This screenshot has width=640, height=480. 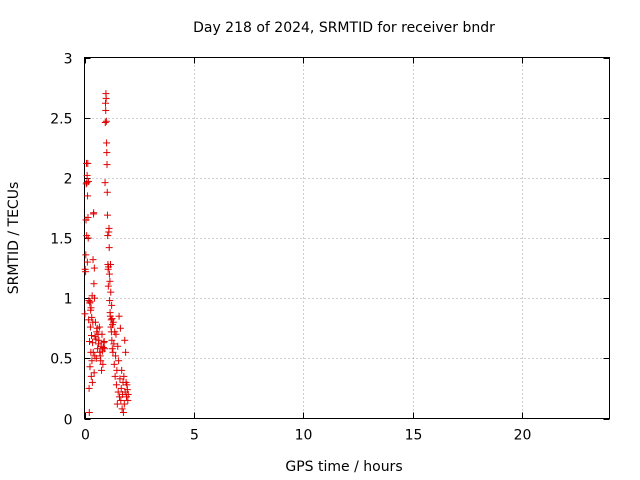 What do you see at coordinates (68, 180) in the screenshot?
I see `y-tick-label: 2` at bounding box center [68, 180].